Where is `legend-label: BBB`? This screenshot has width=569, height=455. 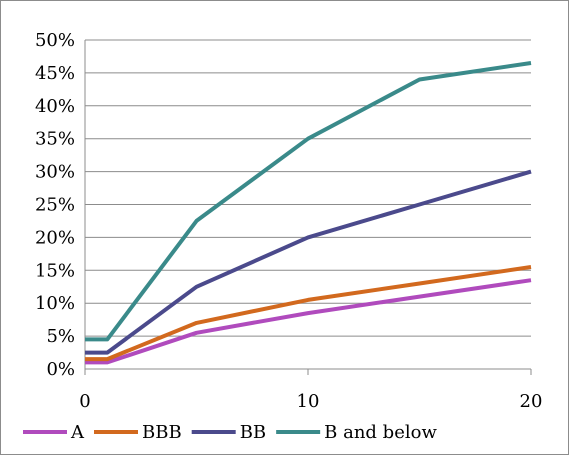
legend-label: BBB is located at coordinates (162, 432).